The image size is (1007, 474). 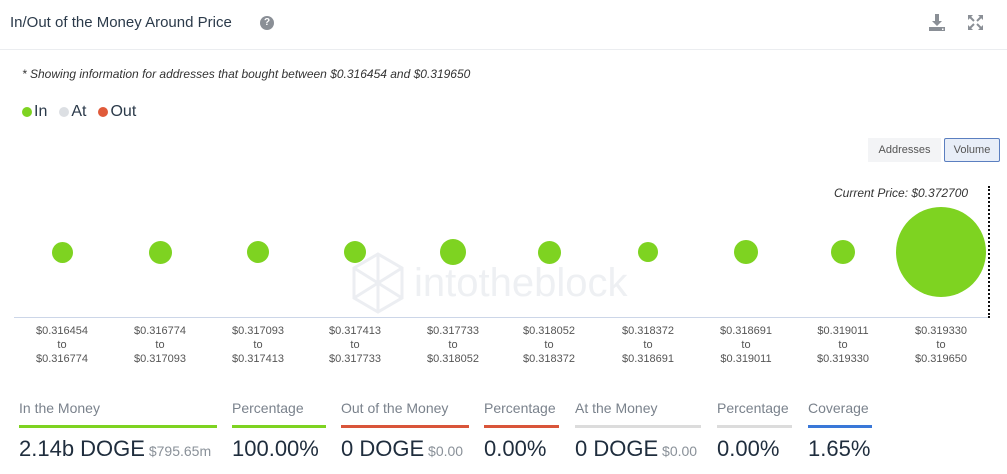 What do you see at coordinates (59, 408) in the screenshot?
I see `stat-label: In the Money` at bounding box center [59, 408].